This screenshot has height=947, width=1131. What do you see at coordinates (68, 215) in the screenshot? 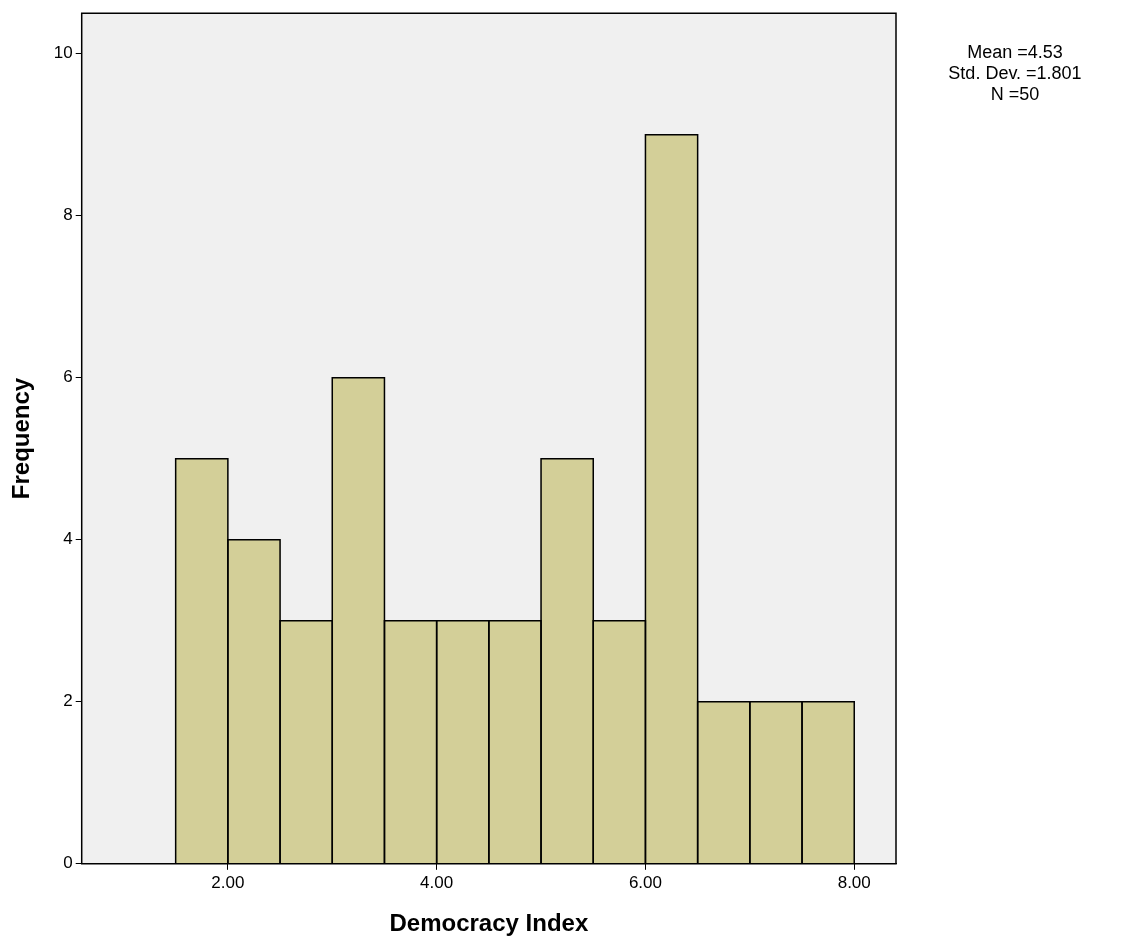
I see `y-tick-label: 8` at bounding box center [68, 215].